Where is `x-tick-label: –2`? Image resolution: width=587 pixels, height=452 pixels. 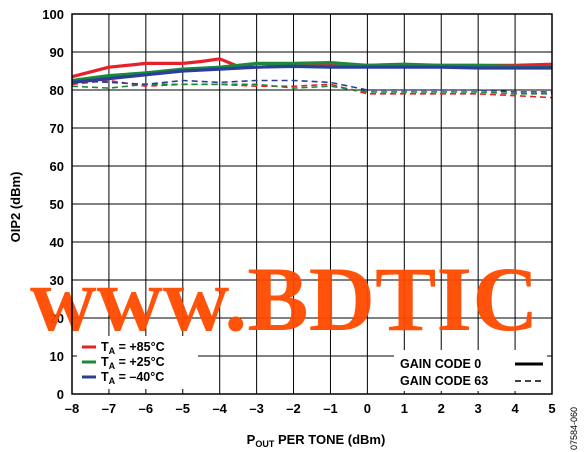
x-tick-label: –2 is located at coordinates (293, 408).